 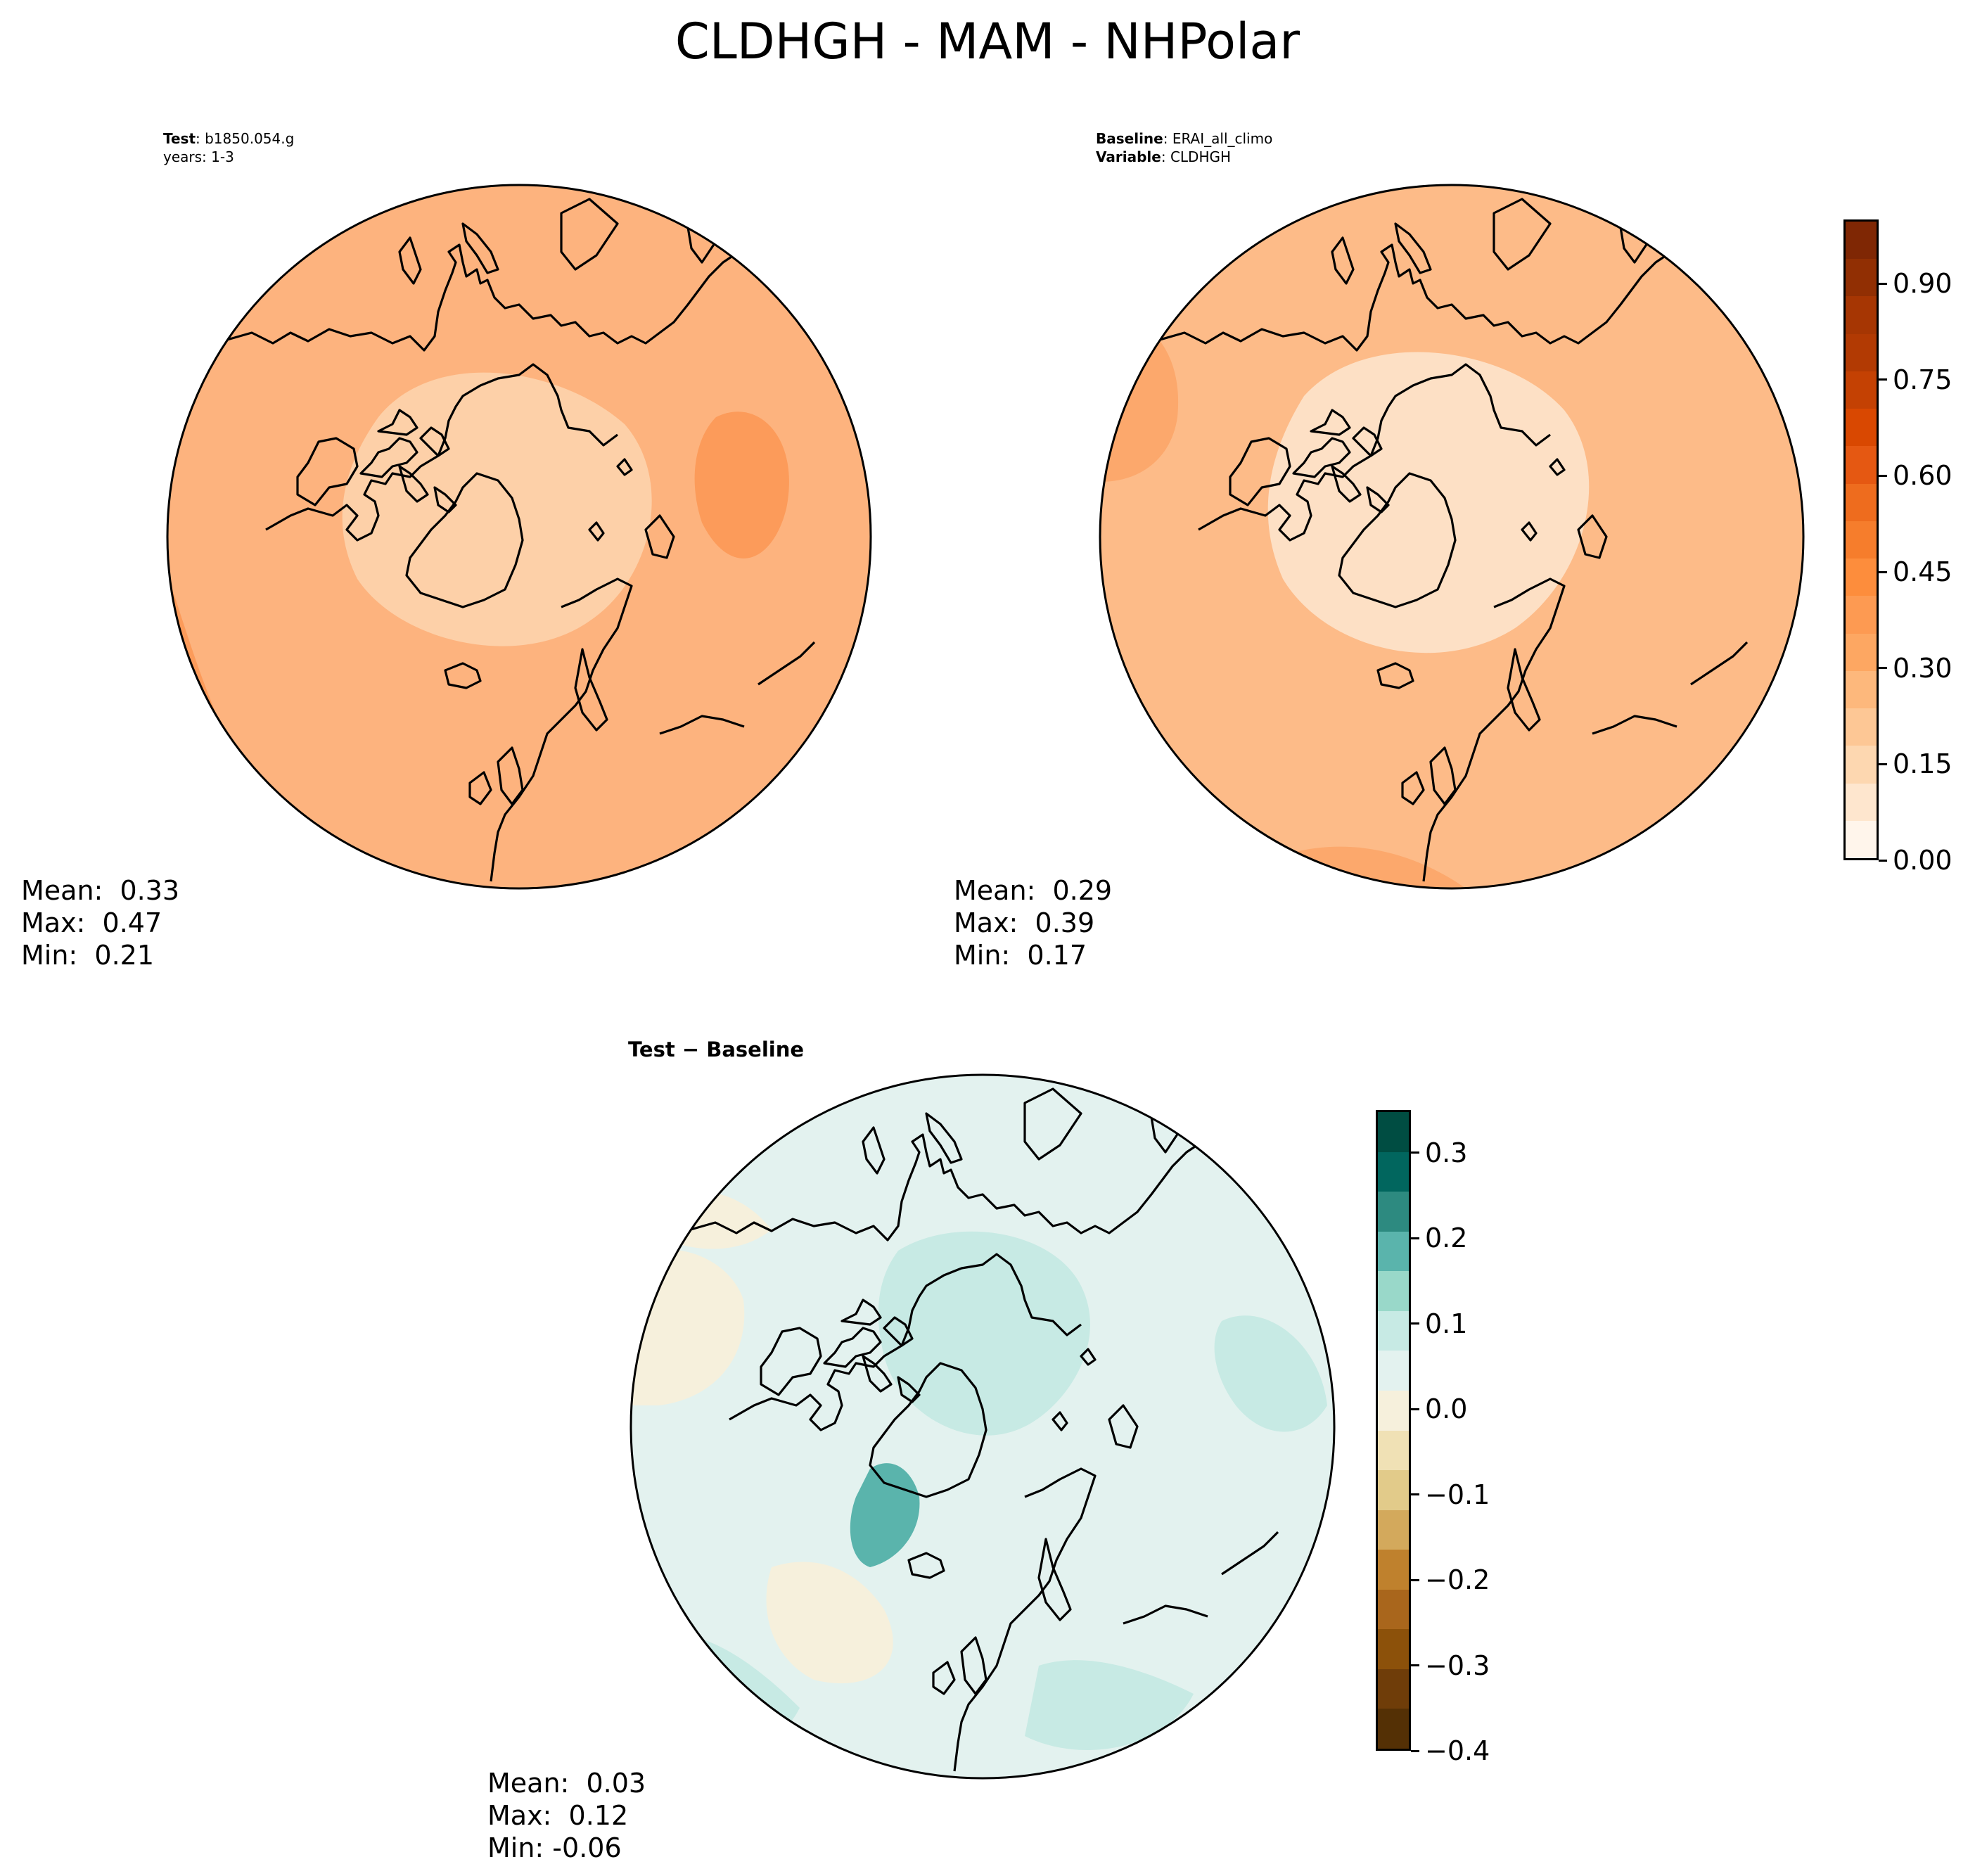 I want to click on test-case-name: : b1850.054.g, so click(x=245, y=138).